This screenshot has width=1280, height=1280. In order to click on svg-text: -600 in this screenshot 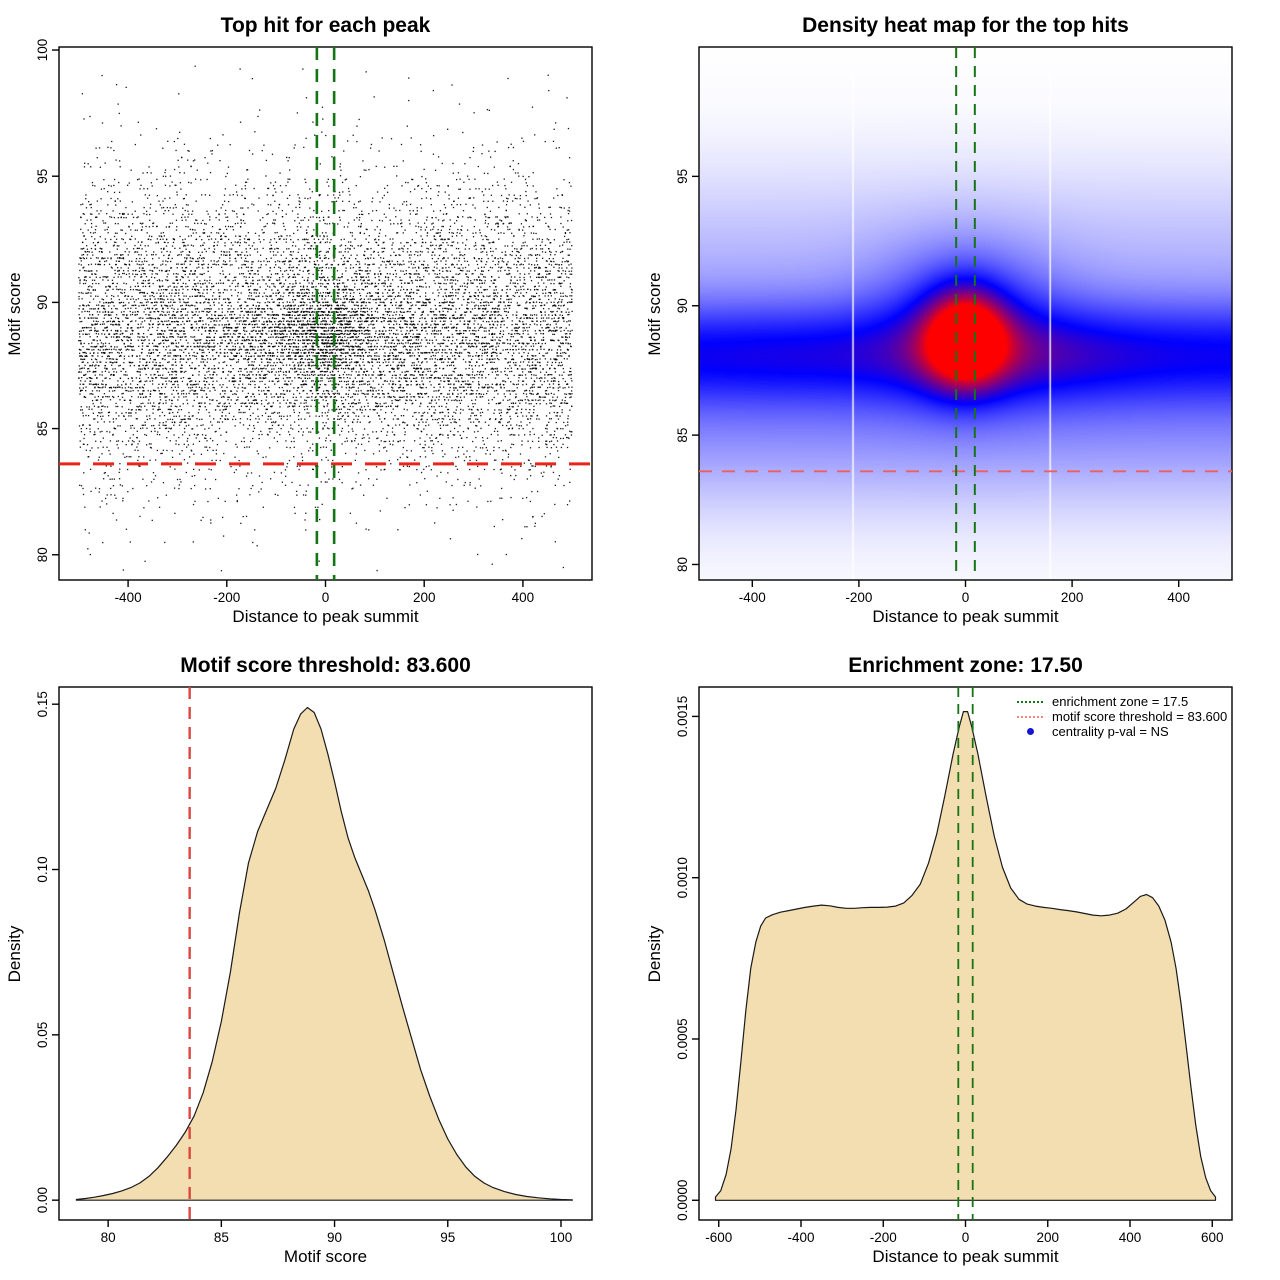, I will do `click(718, 1237)`.